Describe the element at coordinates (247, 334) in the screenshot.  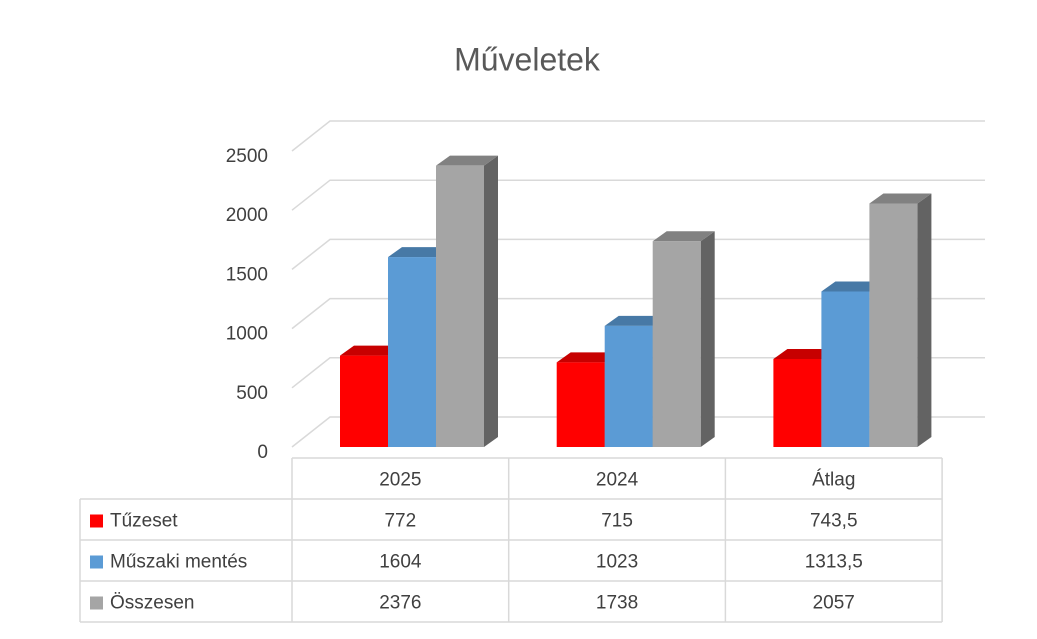
I see `y-tick-label: 1000` at that location.